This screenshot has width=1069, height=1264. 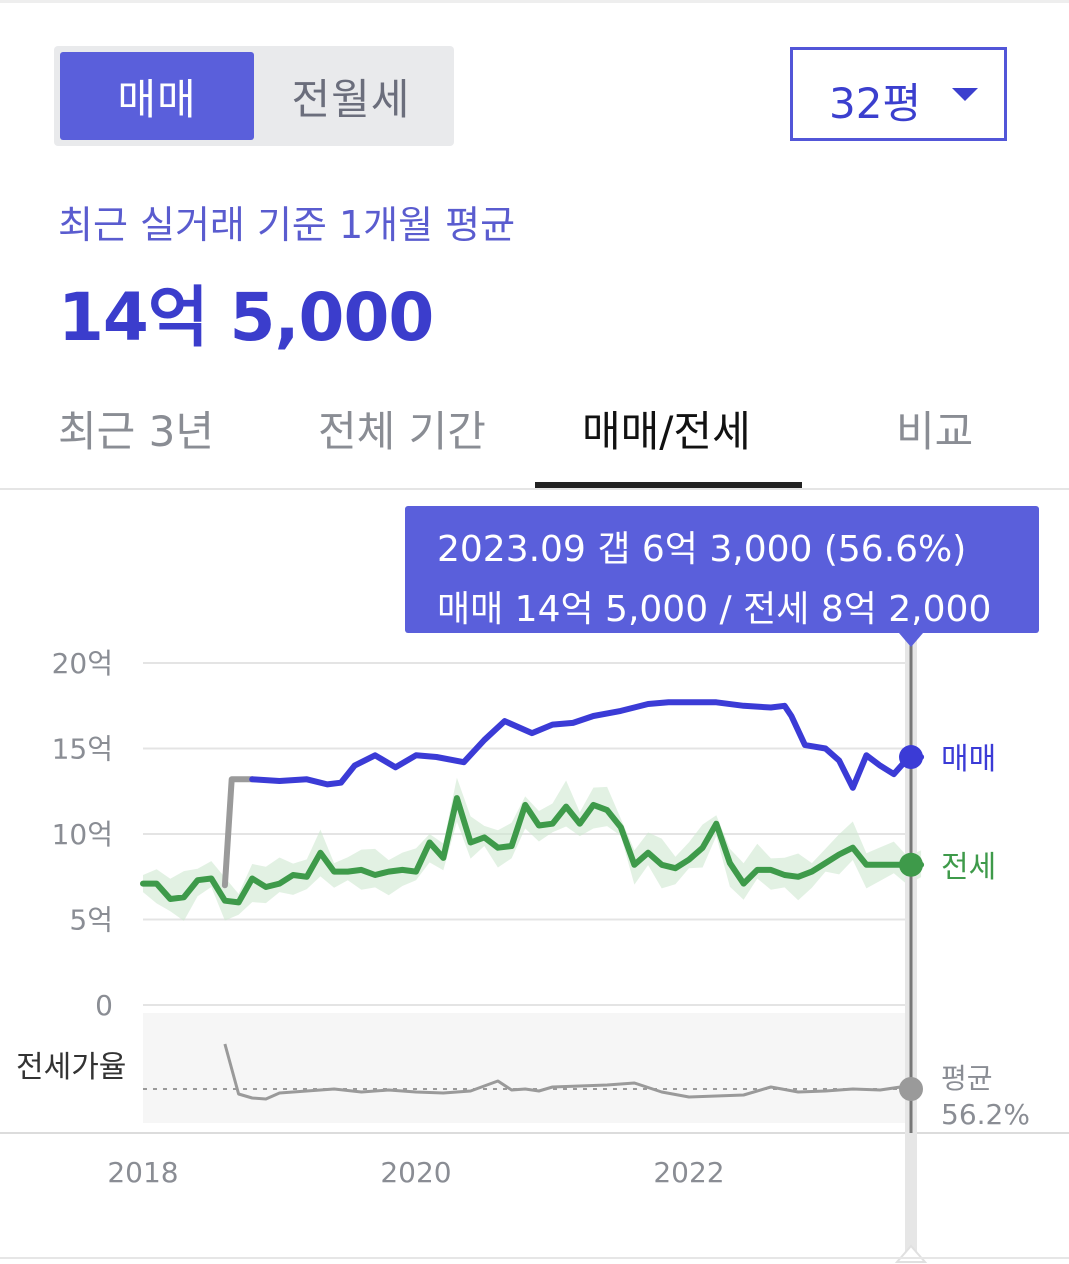 What do you see at coordinates (91, 920) in the screenshot?
I see `y-tick-label: 5억` at bounding box center [91, 920].